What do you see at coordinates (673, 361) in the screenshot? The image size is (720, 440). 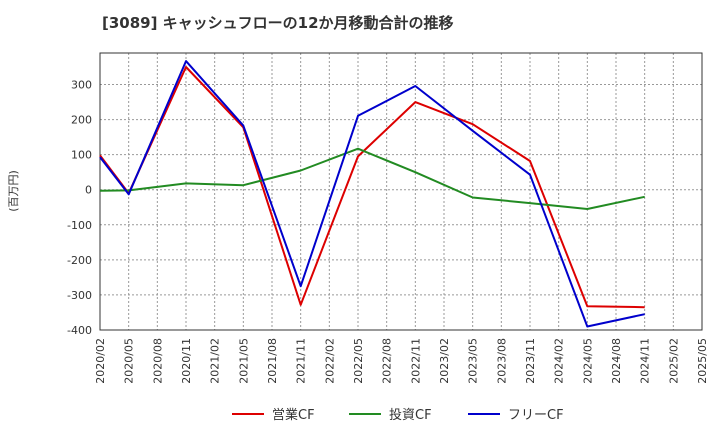 I see `x-tick-label: 2025/02` at bounding box center [673, 361].